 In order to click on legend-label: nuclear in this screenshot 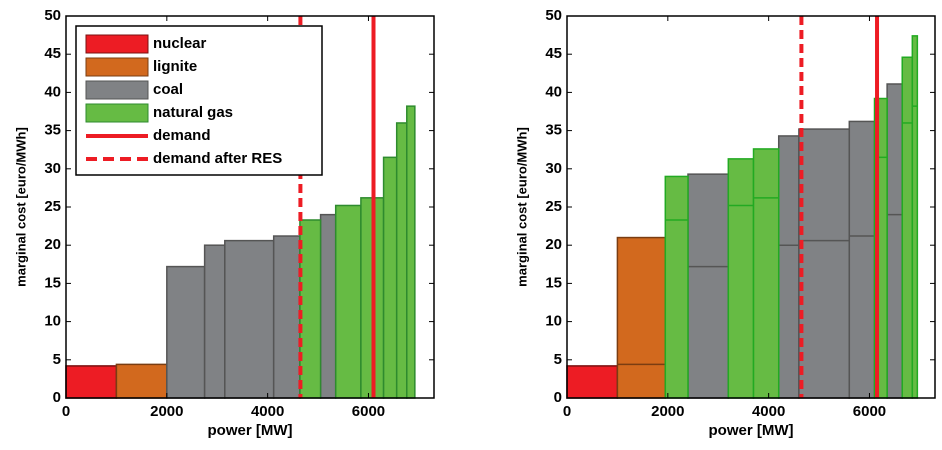, I will do `click(180, 43)`.